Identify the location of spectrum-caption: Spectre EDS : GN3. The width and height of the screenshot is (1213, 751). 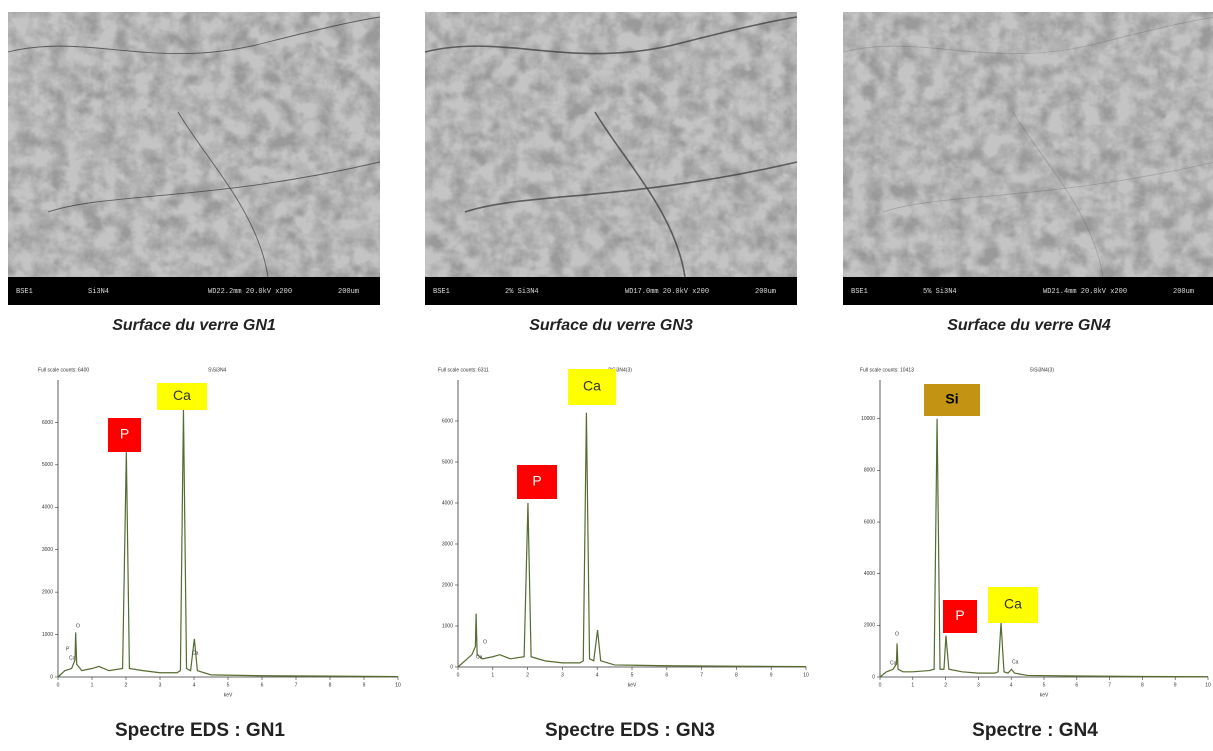
(630, 730).